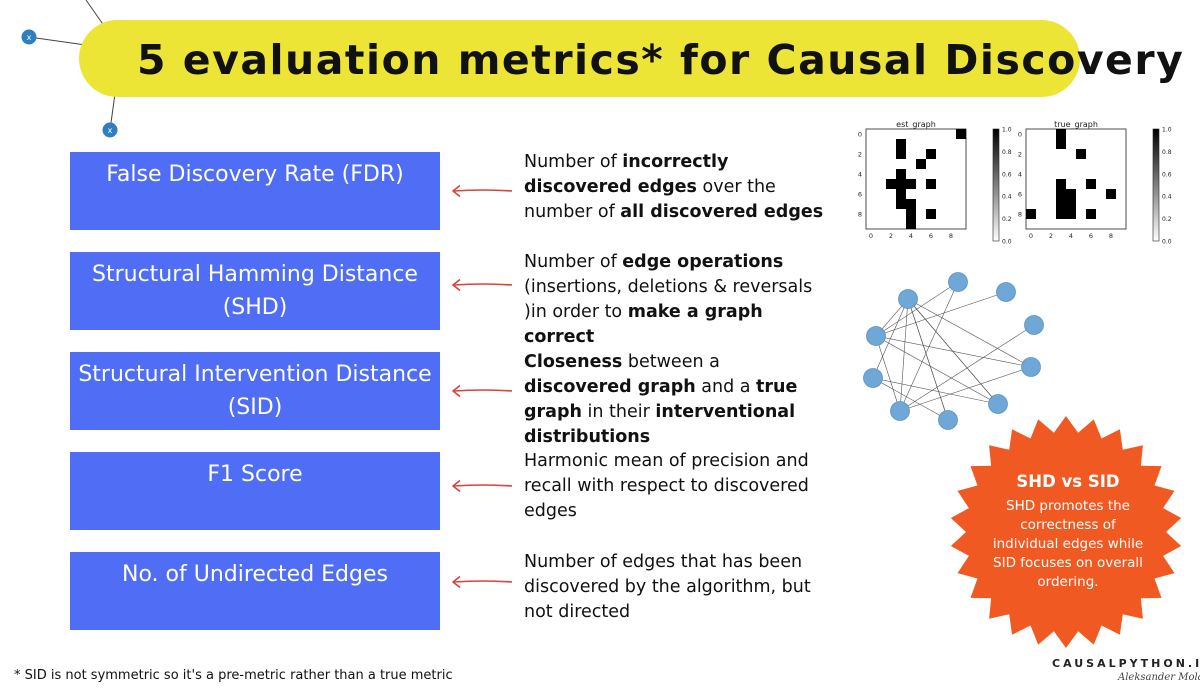 Image resolution: width=1200 pixels, height=700 pixels. What do you see at coordinates (916, 124) in the screenshot?
I see `heatmap-title: est_graph` at bounding box center [916, 124].